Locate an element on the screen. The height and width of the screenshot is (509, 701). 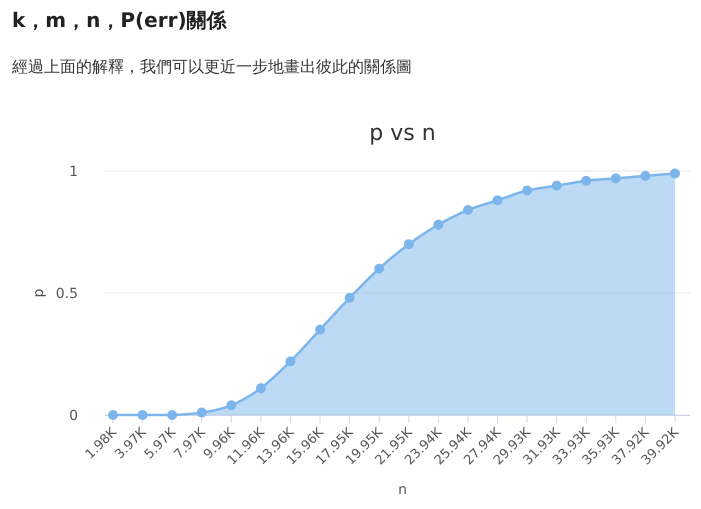
text: 經過上面的解釋，我們可以更近一步地畫出彼此的關係圖 is located at coordinates (211, 66).